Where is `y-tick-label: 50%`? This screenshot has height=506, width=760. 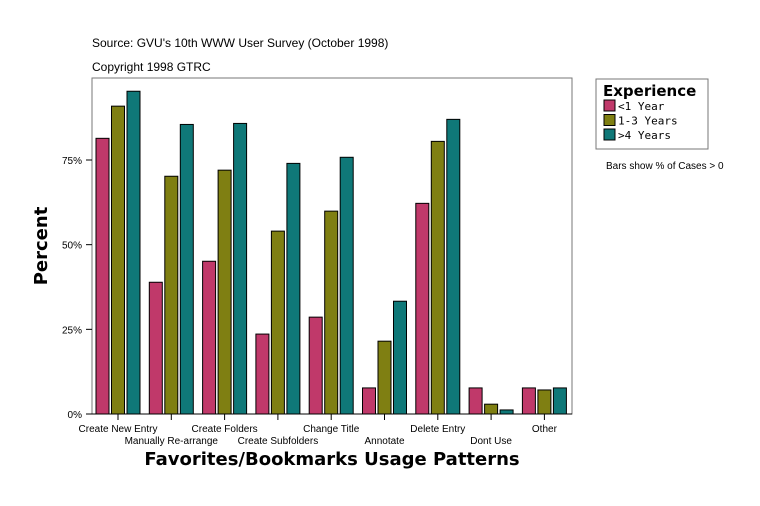 y-tick-label: 50% is located at coordinates (72, 246).